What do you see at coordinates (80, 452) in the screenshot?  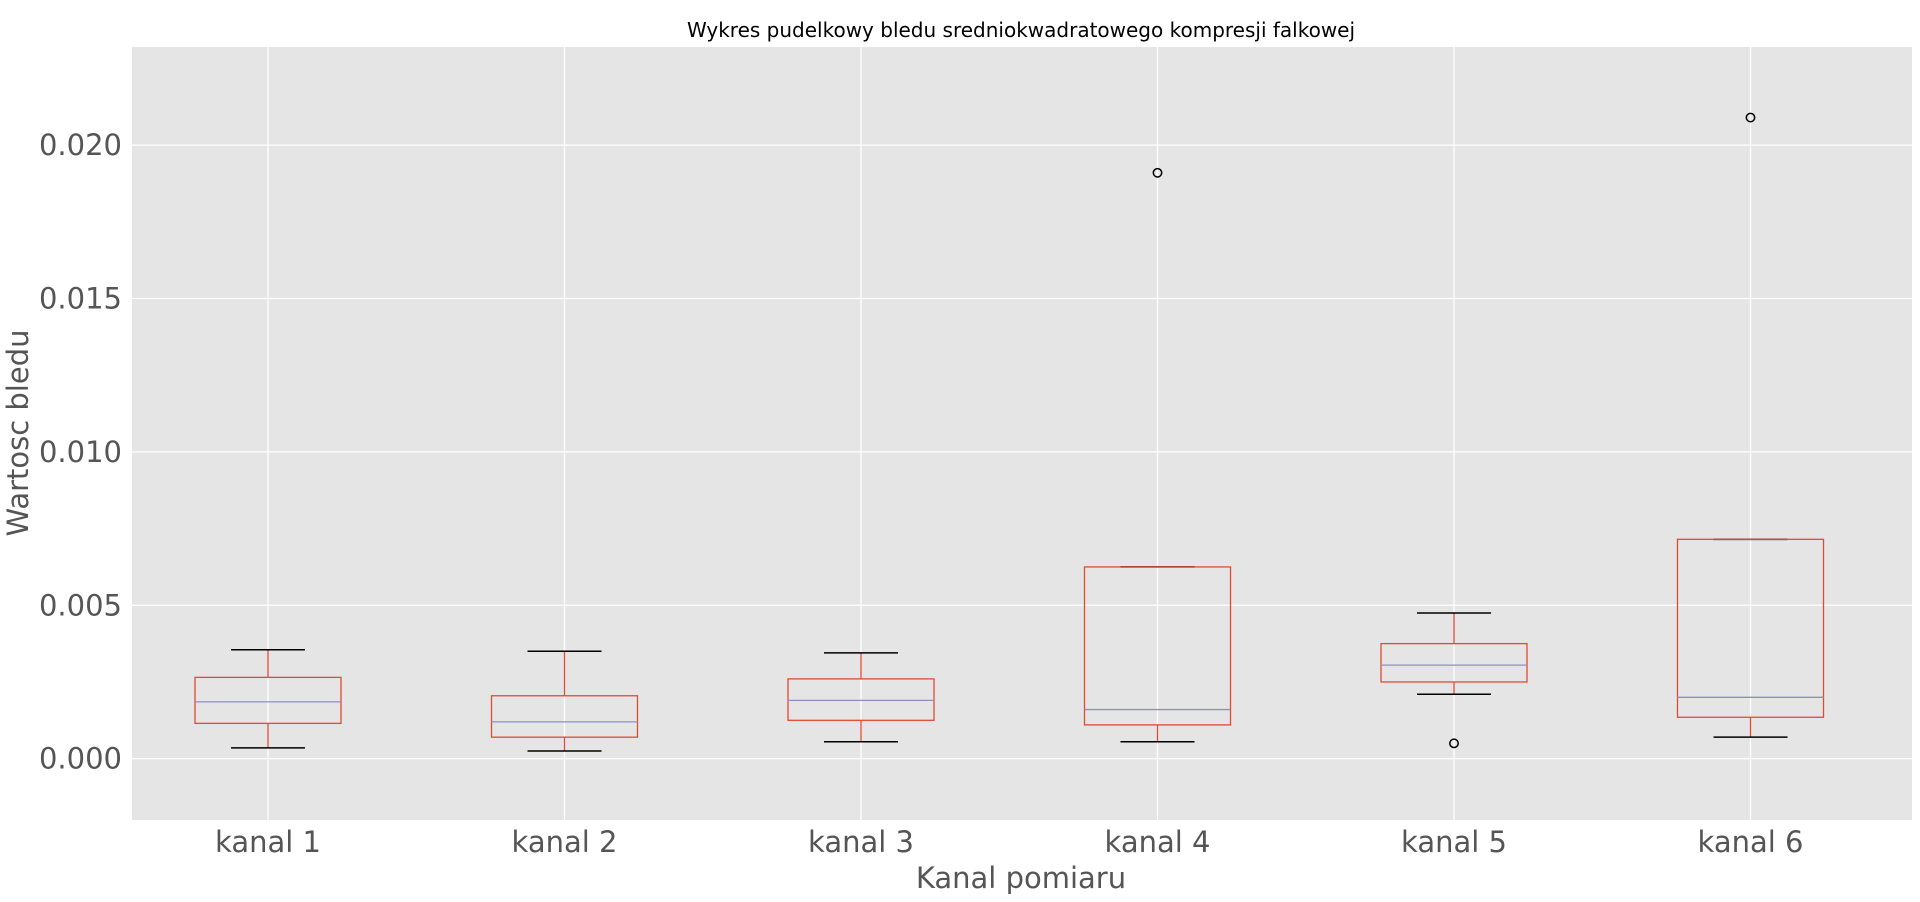 I see `y-tick-label: 0.010` at bounding box center [80, 452].